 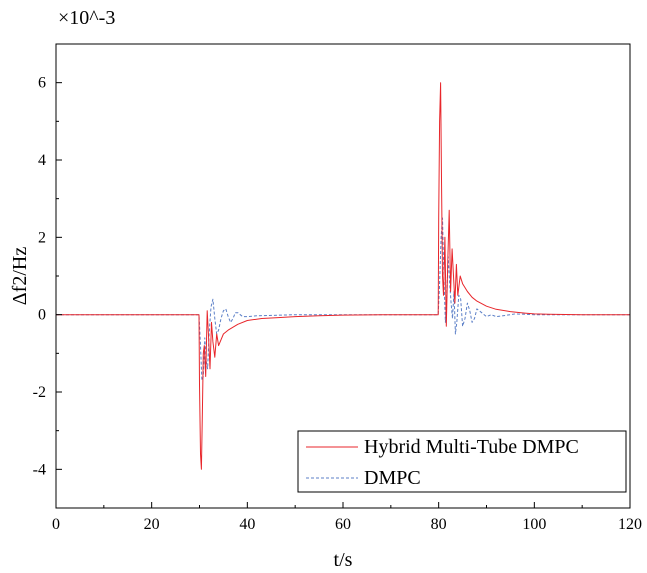 What do you see at coordinates (343, 524) in the screenshot?
I see `x-tick-label: 60` at bounding box center [343, 524].